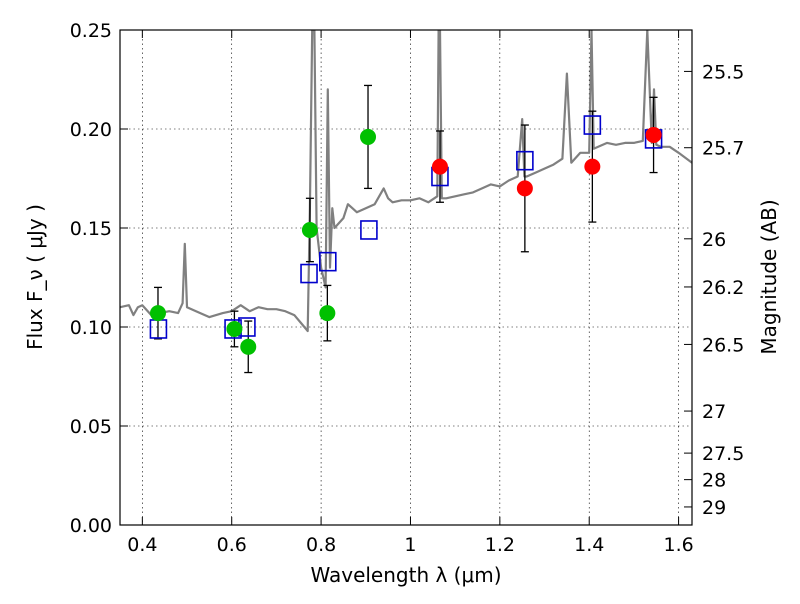 The height and width of the screenshot is (604, 800). I want to click on y-tick-label: 0.05, so click(91, 427).